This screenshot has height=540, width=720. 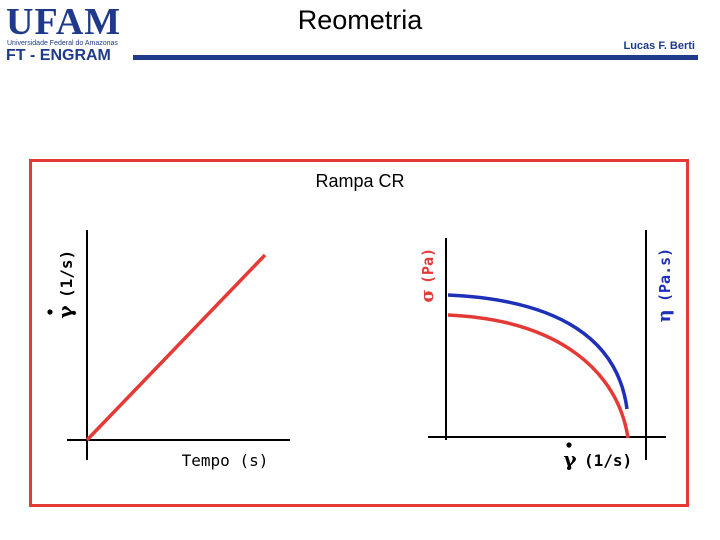 I want to click on header-divider, so click(x=415, y=57).